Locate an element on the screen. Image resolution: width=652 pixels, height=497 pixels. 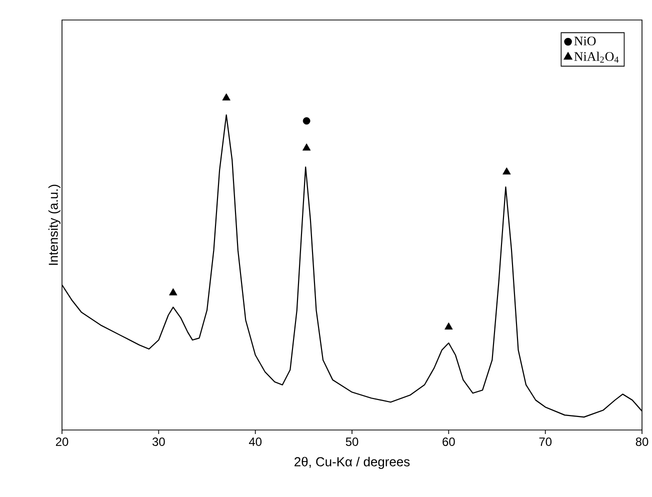
legend-label: NiAl$_{2}$O$_{4}$ is located at coordinates (596, 57).